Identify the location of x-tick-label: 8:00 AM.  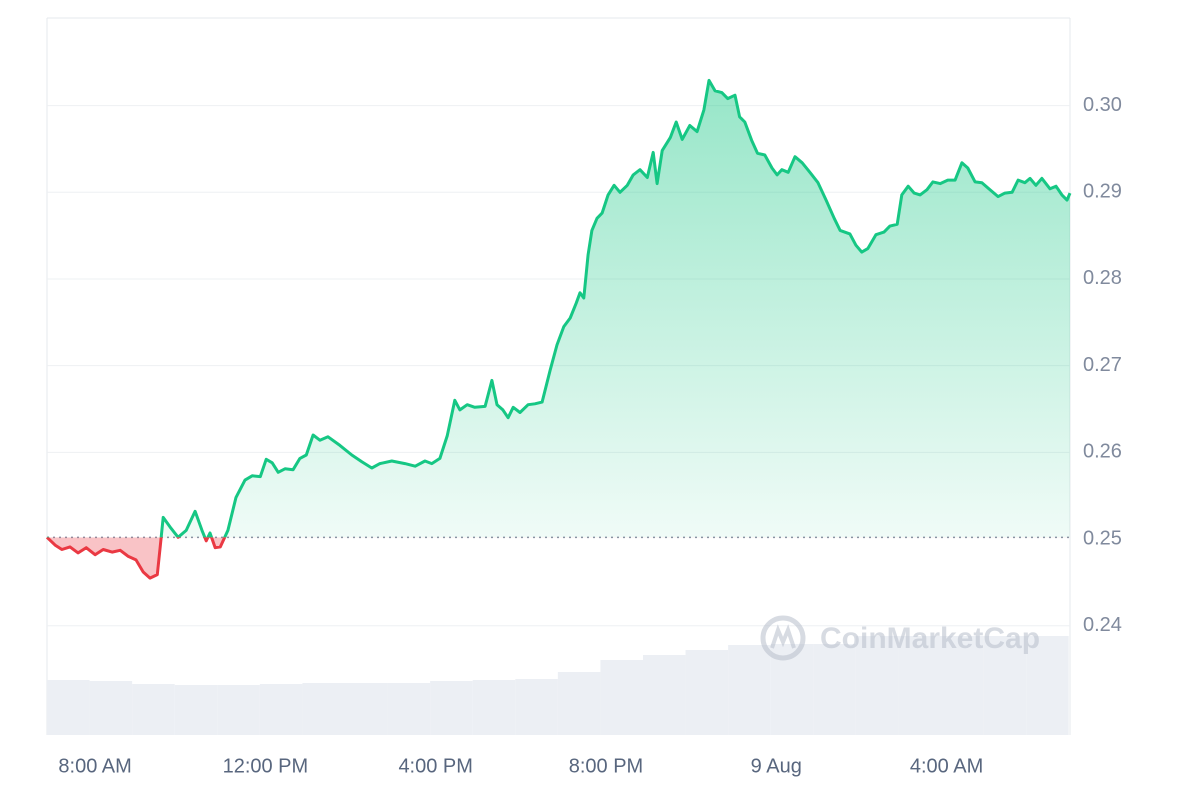
(94, 766).